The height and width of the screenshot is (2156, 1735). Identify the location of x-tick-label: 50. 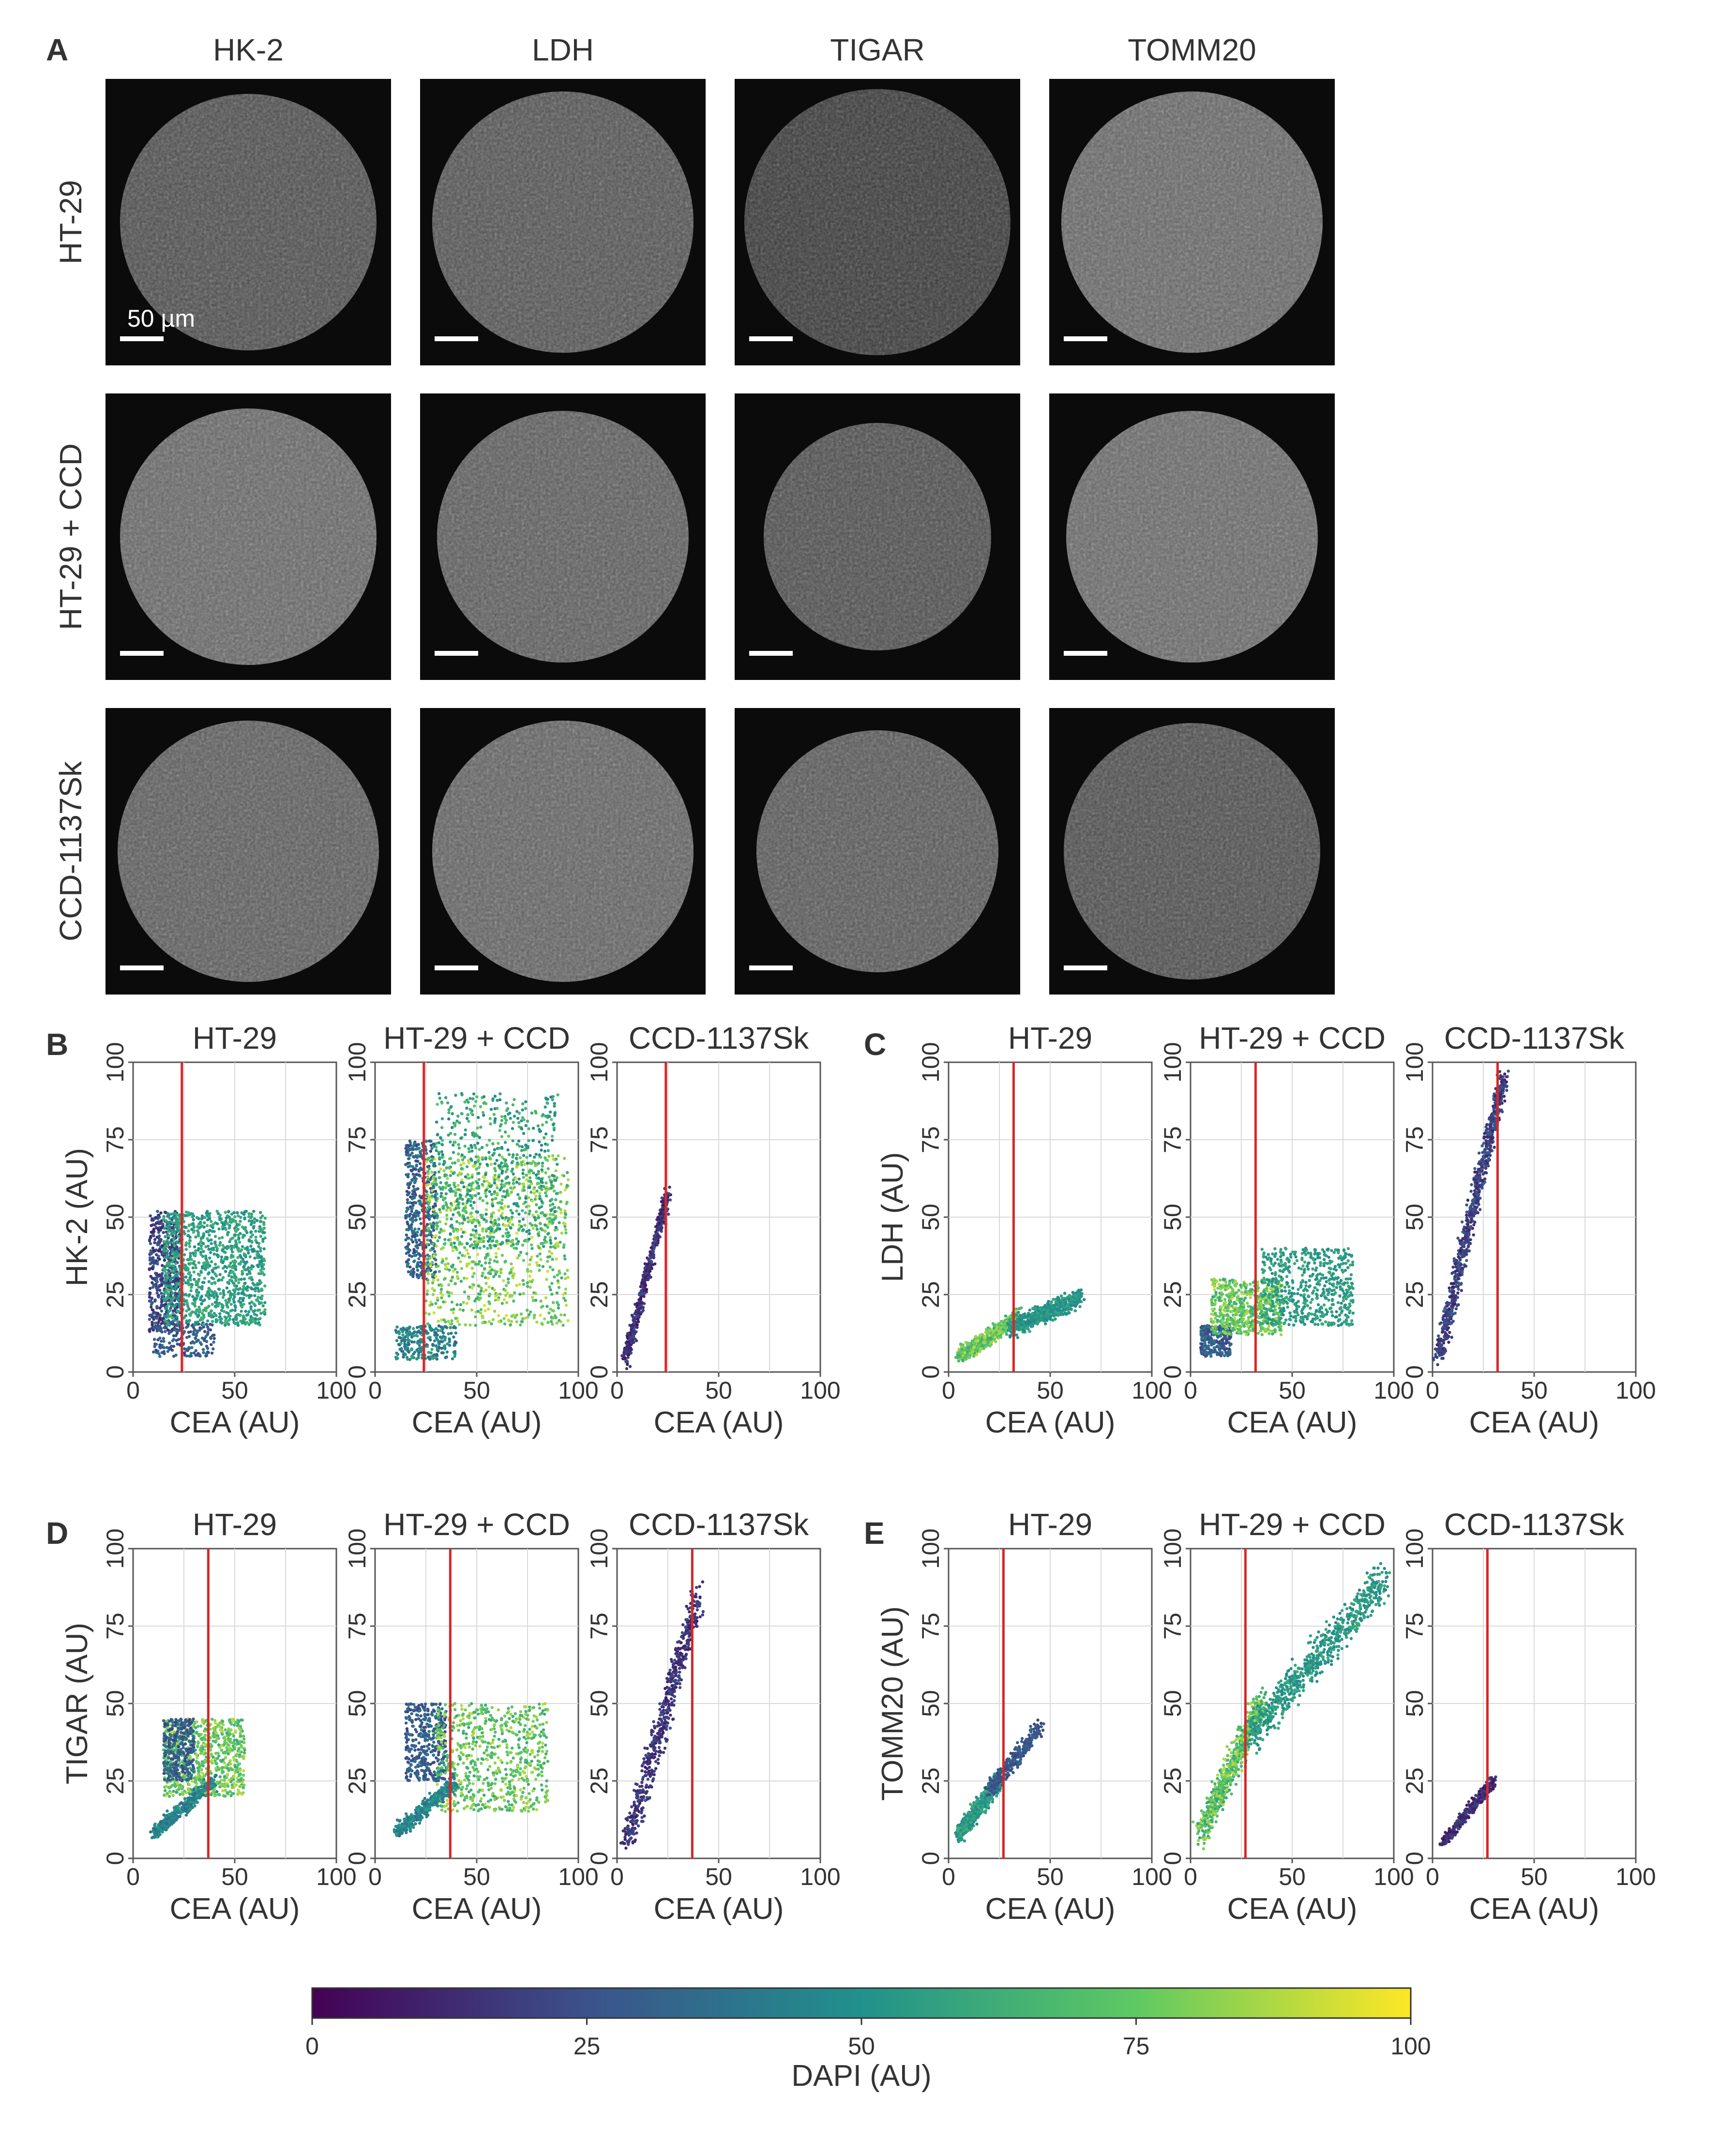
(234, 1390).